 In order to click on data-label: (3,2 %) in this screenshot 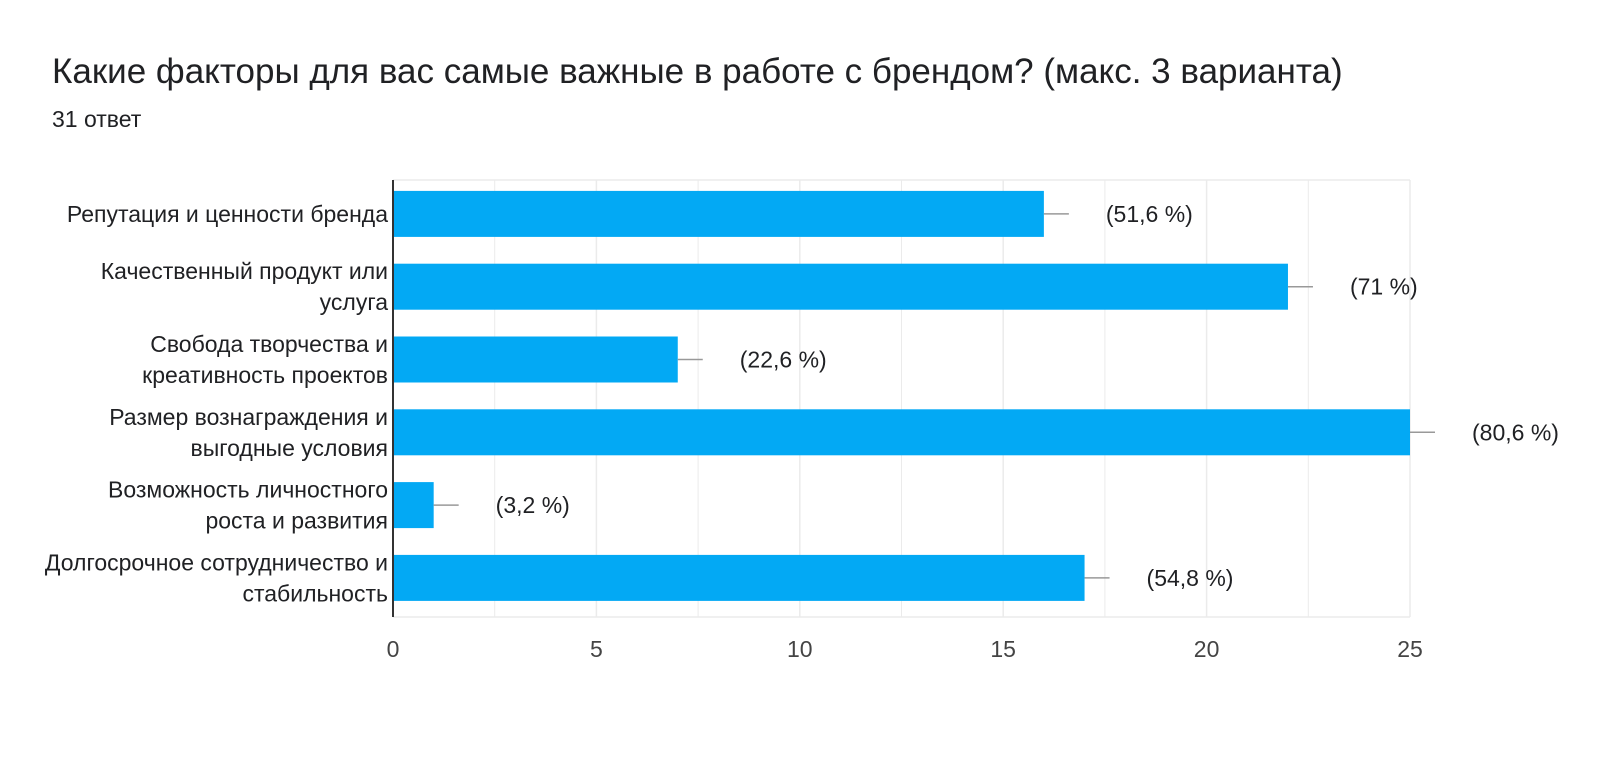, I will do `click(533, 505)`.